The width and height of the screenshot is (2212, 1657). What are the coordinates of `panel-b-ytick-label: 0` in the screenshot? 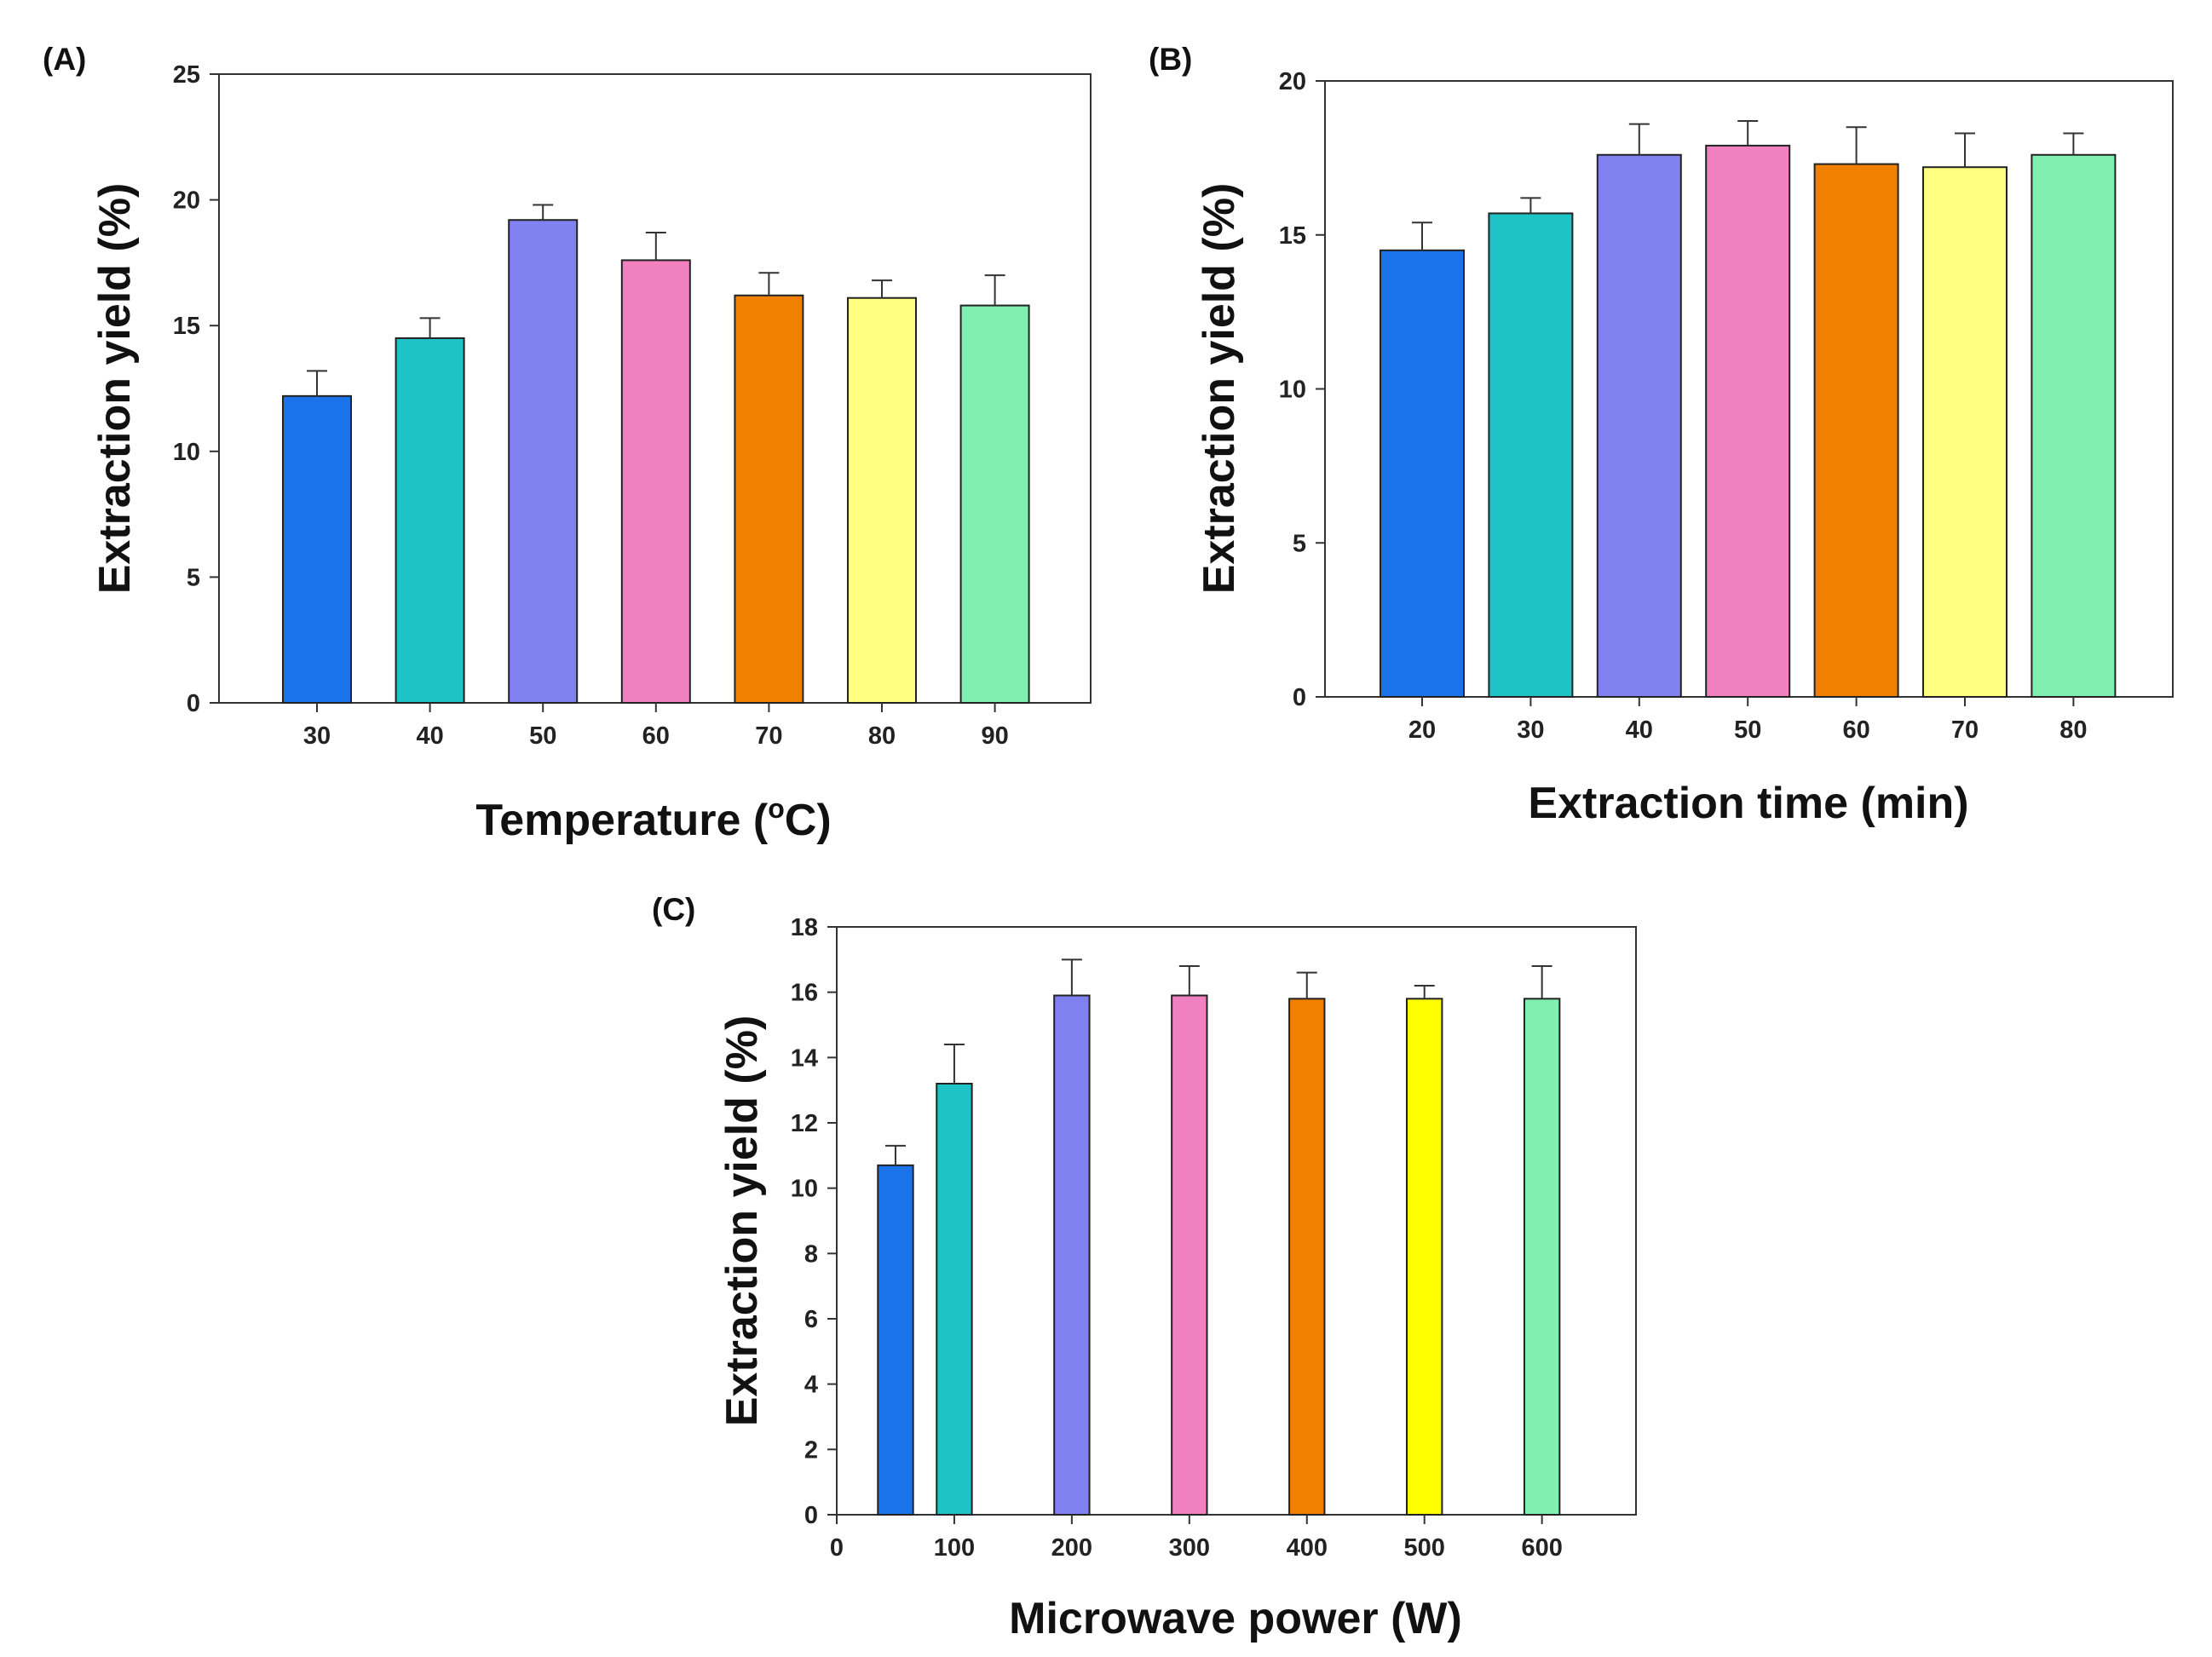 It's located at (1299, 697).